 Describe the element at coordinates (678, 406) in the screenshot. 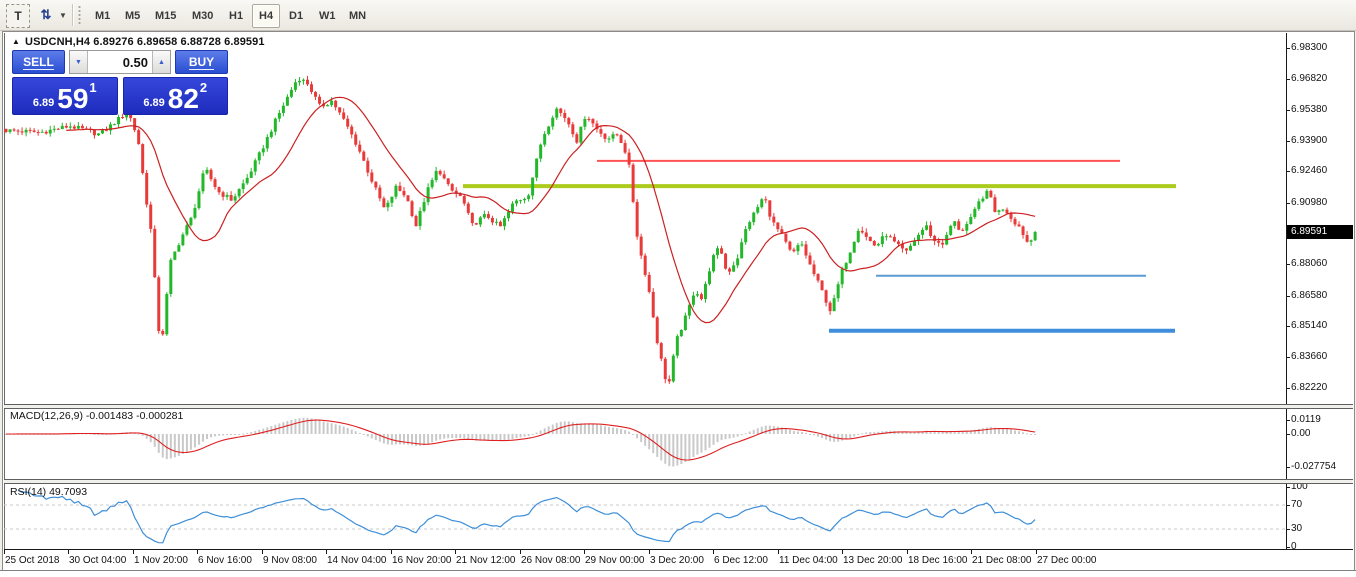

I see `panel-splitter-macd` at that location.